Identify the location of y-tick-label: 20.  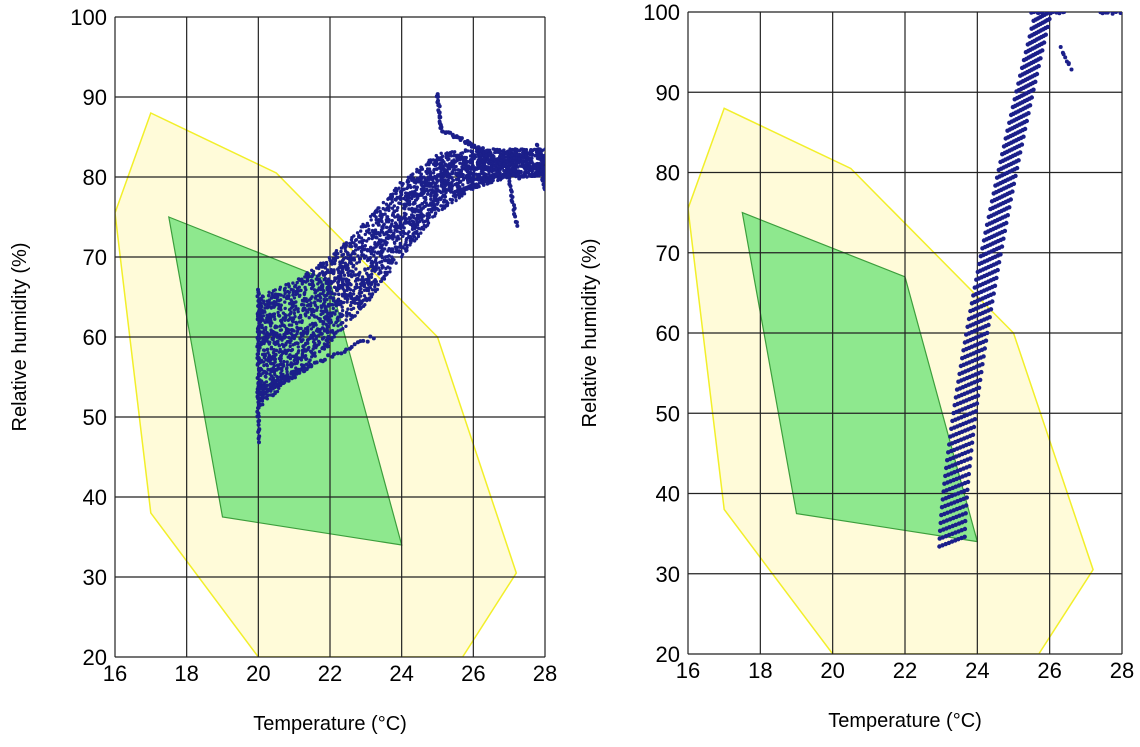
(668, 654).